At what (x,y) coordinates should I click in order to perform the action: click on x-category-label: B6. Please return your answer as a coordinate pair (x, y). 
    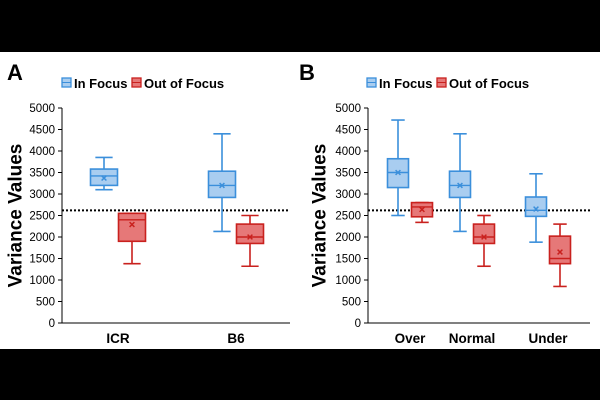
    Looking at the image, I should click on (236, 338).